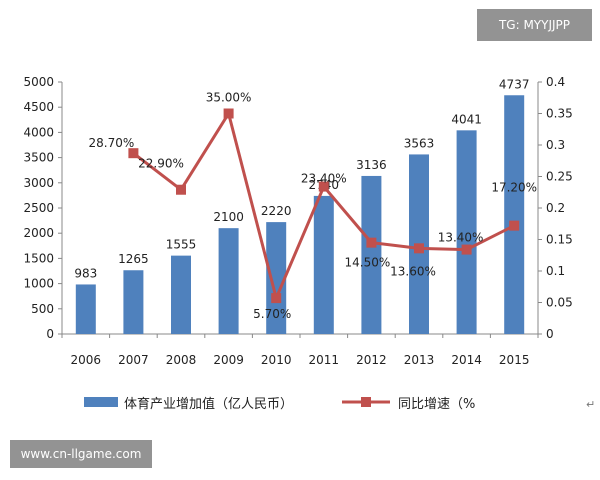 This screenshot has width=600, height=480. What do you see at coordinates (38, 132) in the screenshot?
I see `y-left-tick-label: 4000` at bounding box center [38, 132].